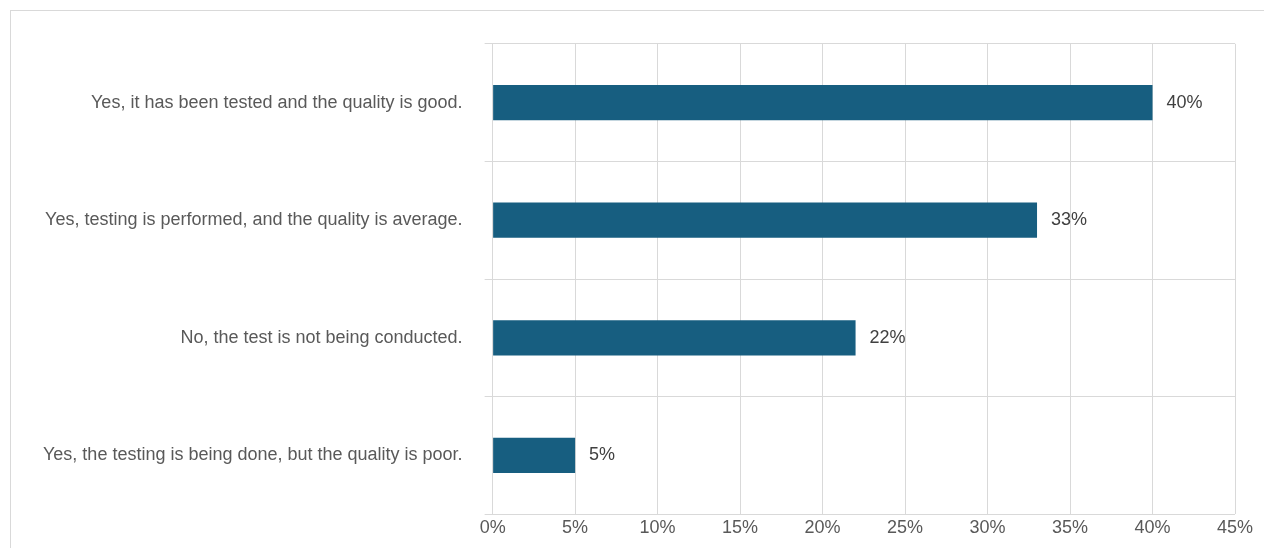 The image size is (1264, 548). What do you see at coordinates (254, 219) in the screenshot?
I see `y-tick-label: Yes, testing is performed, and the quality is average.` at bounding box center [254, 219].